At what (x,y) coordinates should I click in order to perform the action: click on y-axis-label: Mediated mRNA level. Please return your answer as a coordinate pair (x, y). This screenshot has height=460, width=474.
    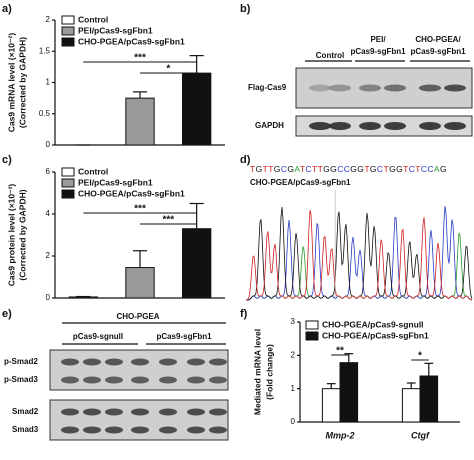
    Looking at the image, I should click on (257, 372).